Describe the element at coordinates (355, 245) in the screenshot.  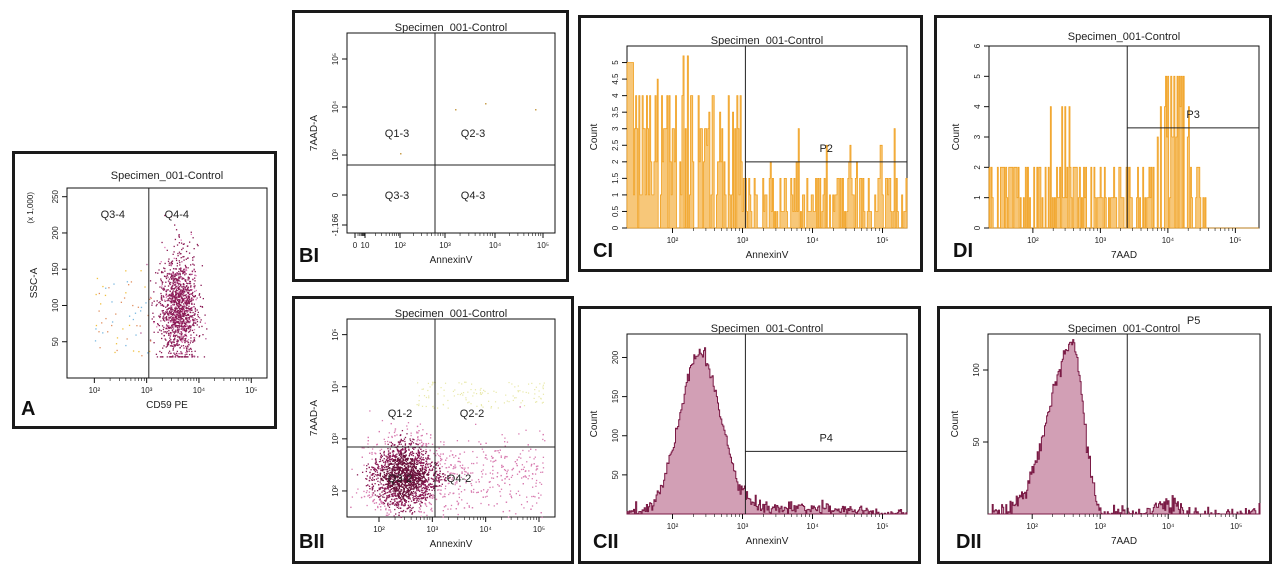
I see `panel-bi-x-tick-label: 0` at that location.